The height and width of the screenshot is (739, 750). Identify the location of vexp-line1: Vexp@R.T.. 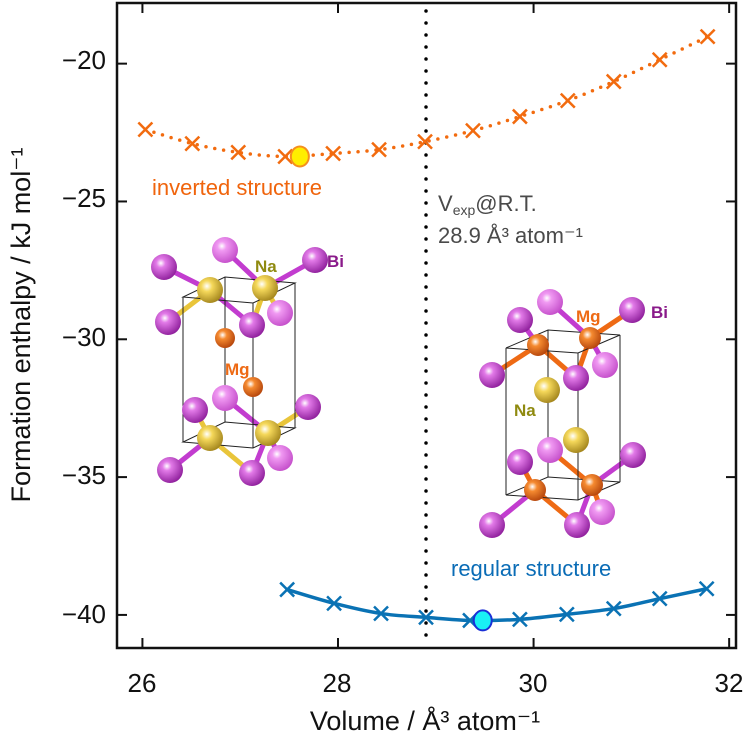
(487, 204).